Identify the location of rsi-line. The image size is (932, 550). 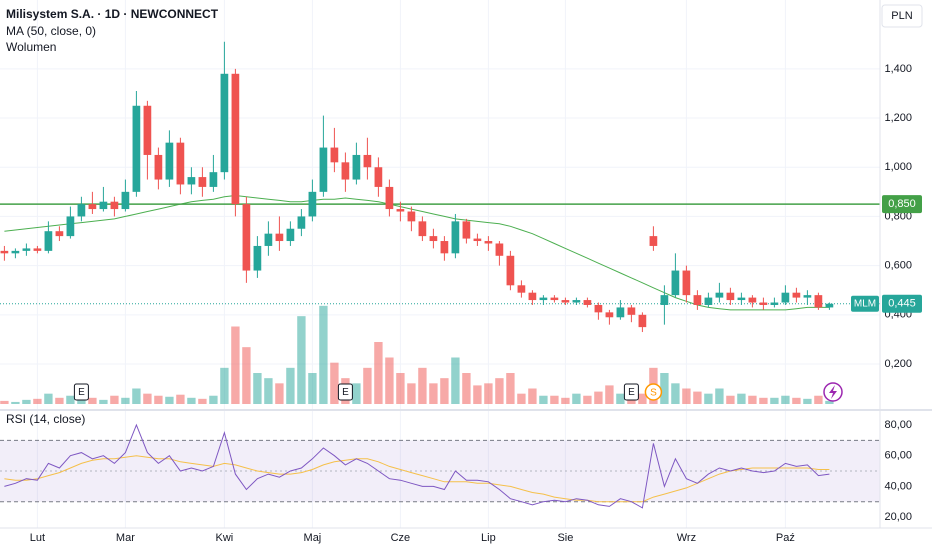
(417, 466).